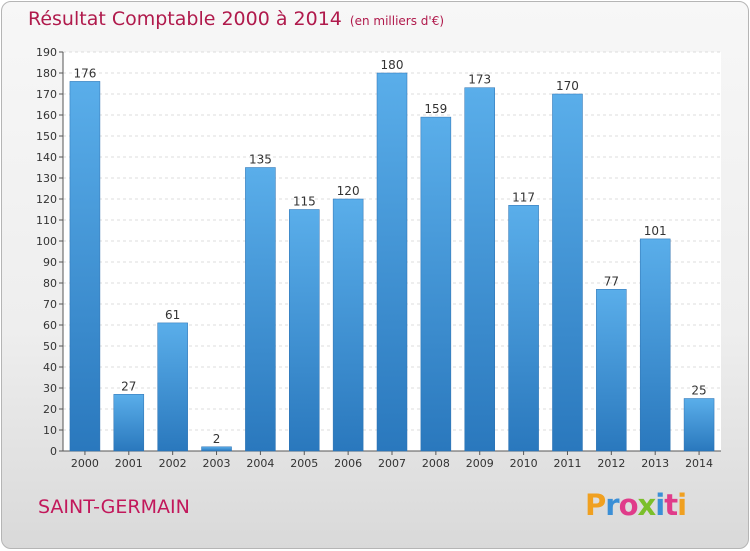 This screenshot has height=551, width=750. What do you see at coordinates (260, 463) in the screenshot?
I see `x-tick-label: 2004` at bounding box center [260, 463].